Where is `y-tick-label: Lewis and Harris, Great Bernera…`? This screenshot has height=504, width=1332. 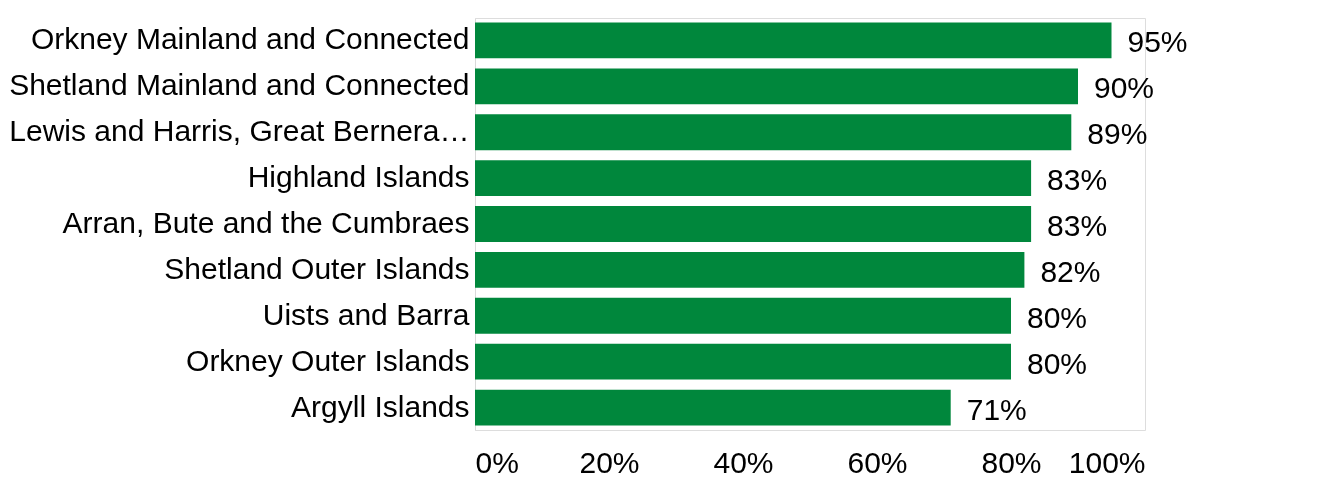 y-tick-label: Lewis and Harris, Great Bernera… is located at coordinates (239, 131).